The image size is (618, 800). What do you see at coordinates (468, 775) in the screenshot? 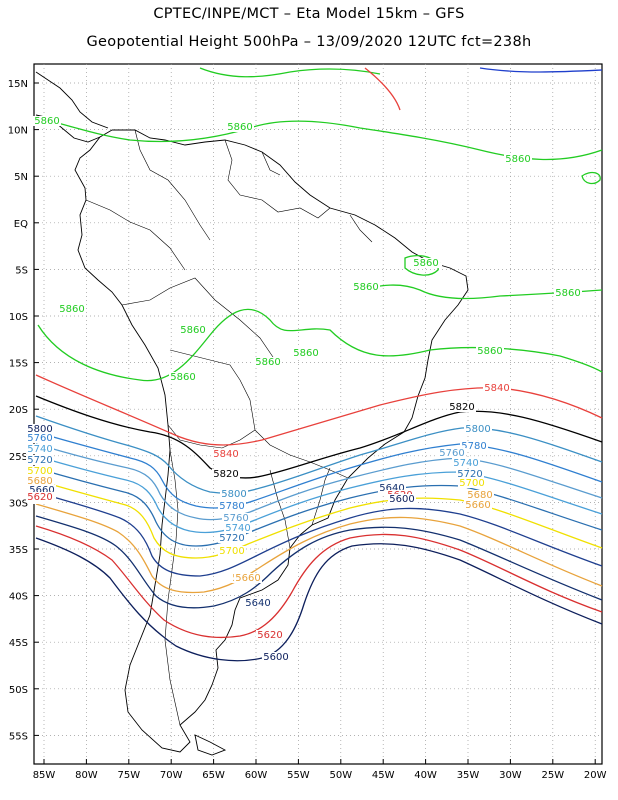
I see `lon-label: 35W` at bounding box center [468, 775].